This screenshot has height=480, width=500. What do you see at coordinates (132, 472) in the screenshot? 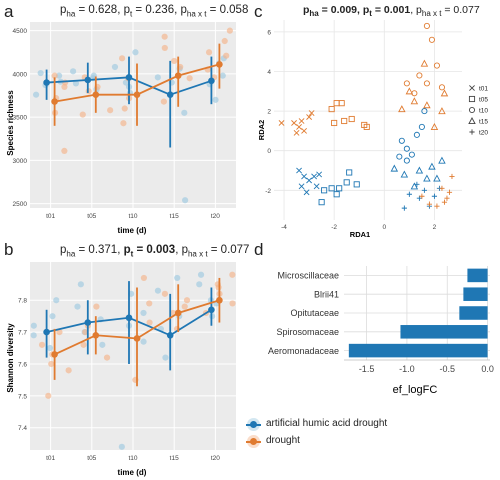
I see `panel-b-xlabel: time (d)` at bounding box center [132, 472].